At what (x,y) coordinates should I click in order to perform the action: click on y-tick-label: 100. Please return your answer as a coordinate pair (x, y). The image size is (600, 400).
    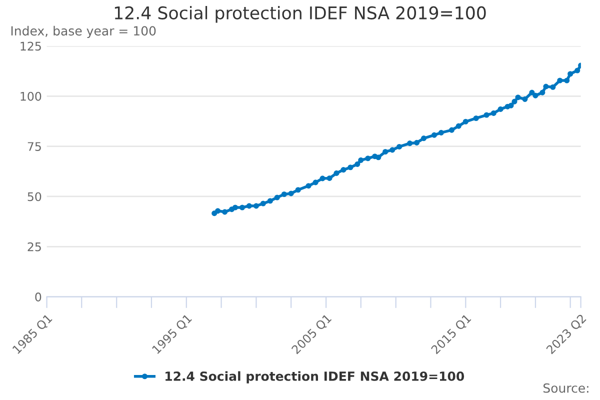
    Looking at the image, I should click on (31, 96).